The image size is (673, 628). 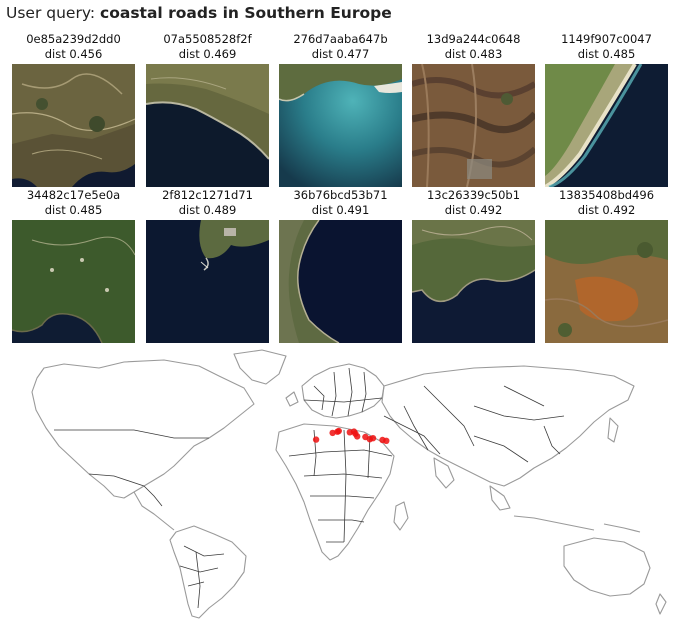 I want to click on result-id: 13d9a244c0648, so click(x=473, y=39).